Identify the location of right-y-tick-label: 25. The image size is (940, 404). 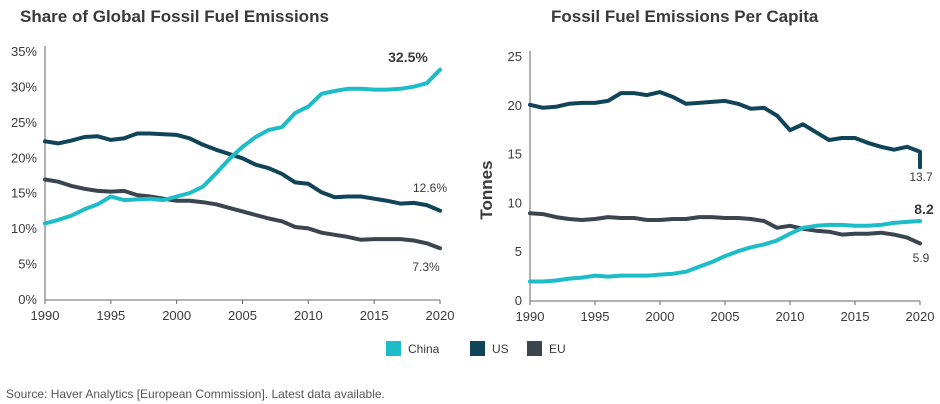
(515, 56).